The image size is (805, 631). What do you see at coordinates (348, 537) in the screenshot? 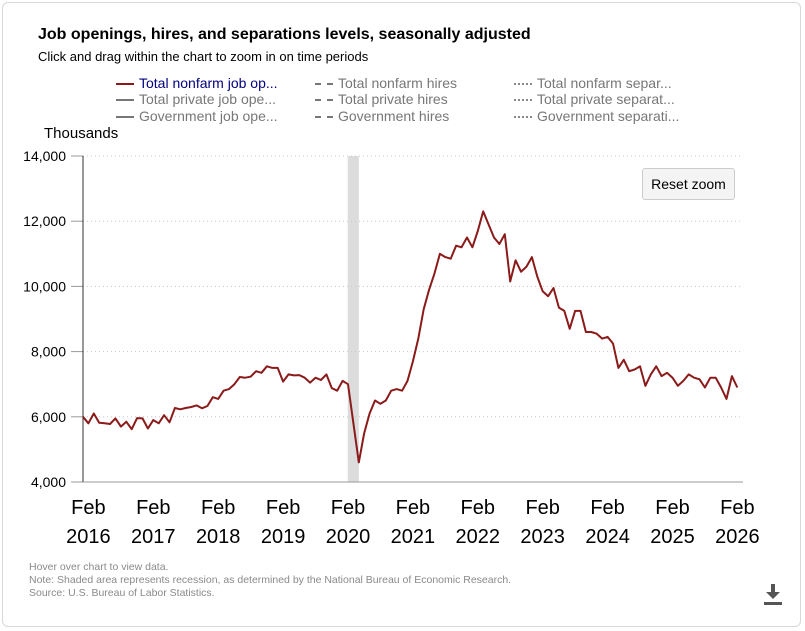
I see `x-tick-year-label: 2020` at bounding box center [348, 537].